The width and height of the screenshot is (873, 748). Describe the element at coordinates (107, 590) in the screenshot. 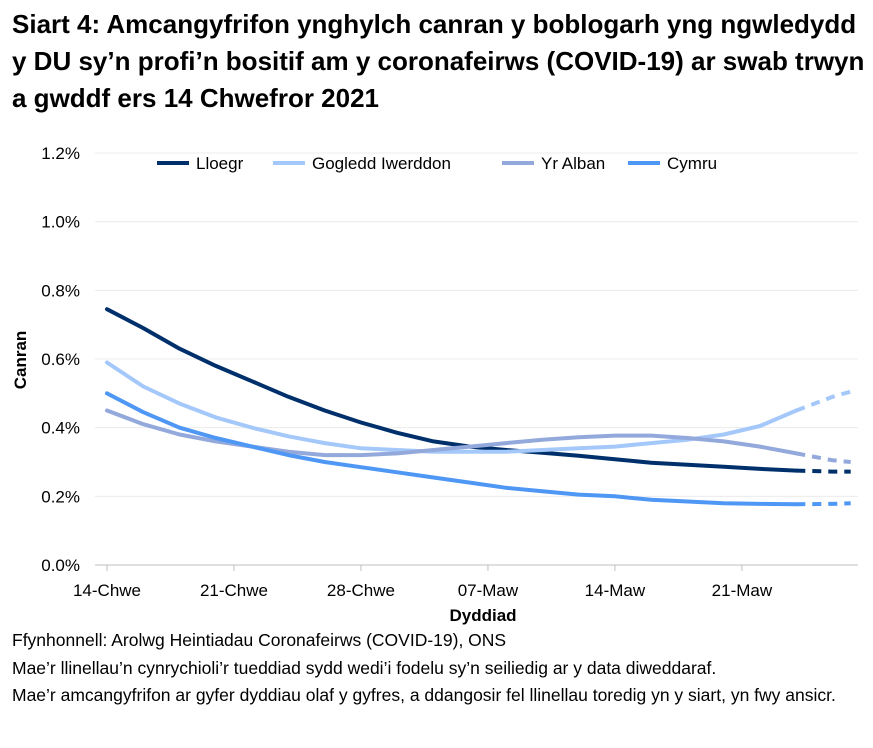

I see `x-tick-label: 14-Chwe` at that location.